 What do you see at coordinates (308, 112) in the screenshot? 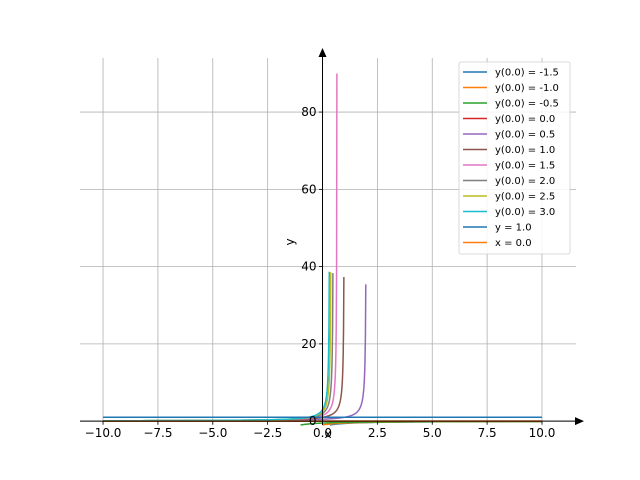
I see `y-tick-label-4: 80` at bounding box center [308, 112].